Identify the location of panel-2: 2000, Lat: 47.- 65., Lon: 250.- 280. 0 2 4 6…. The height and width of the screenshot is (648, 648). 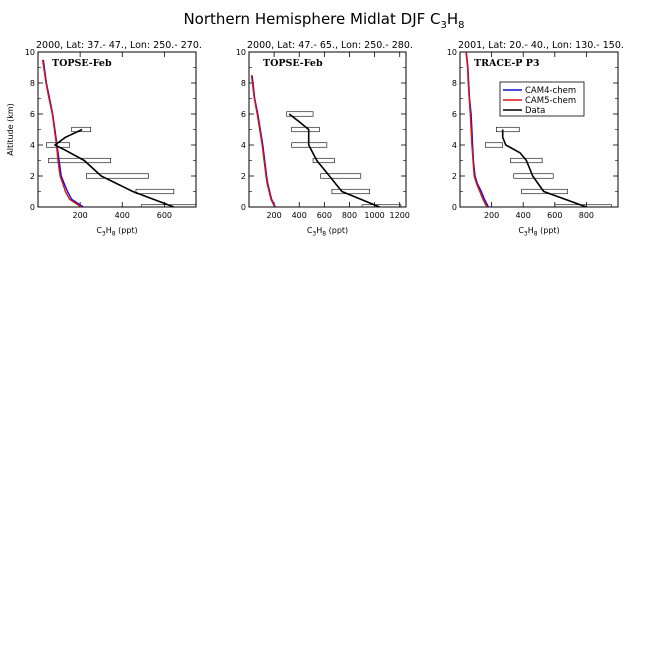
(324, 139).